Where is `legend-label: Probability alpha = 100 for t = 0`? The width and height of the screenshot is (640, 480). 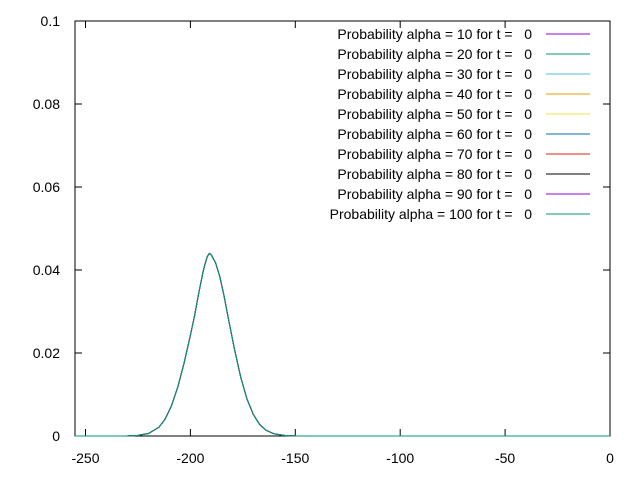 legend-label: Probability alpha = 100 for t = 0 is located at coordinates (431, 214).